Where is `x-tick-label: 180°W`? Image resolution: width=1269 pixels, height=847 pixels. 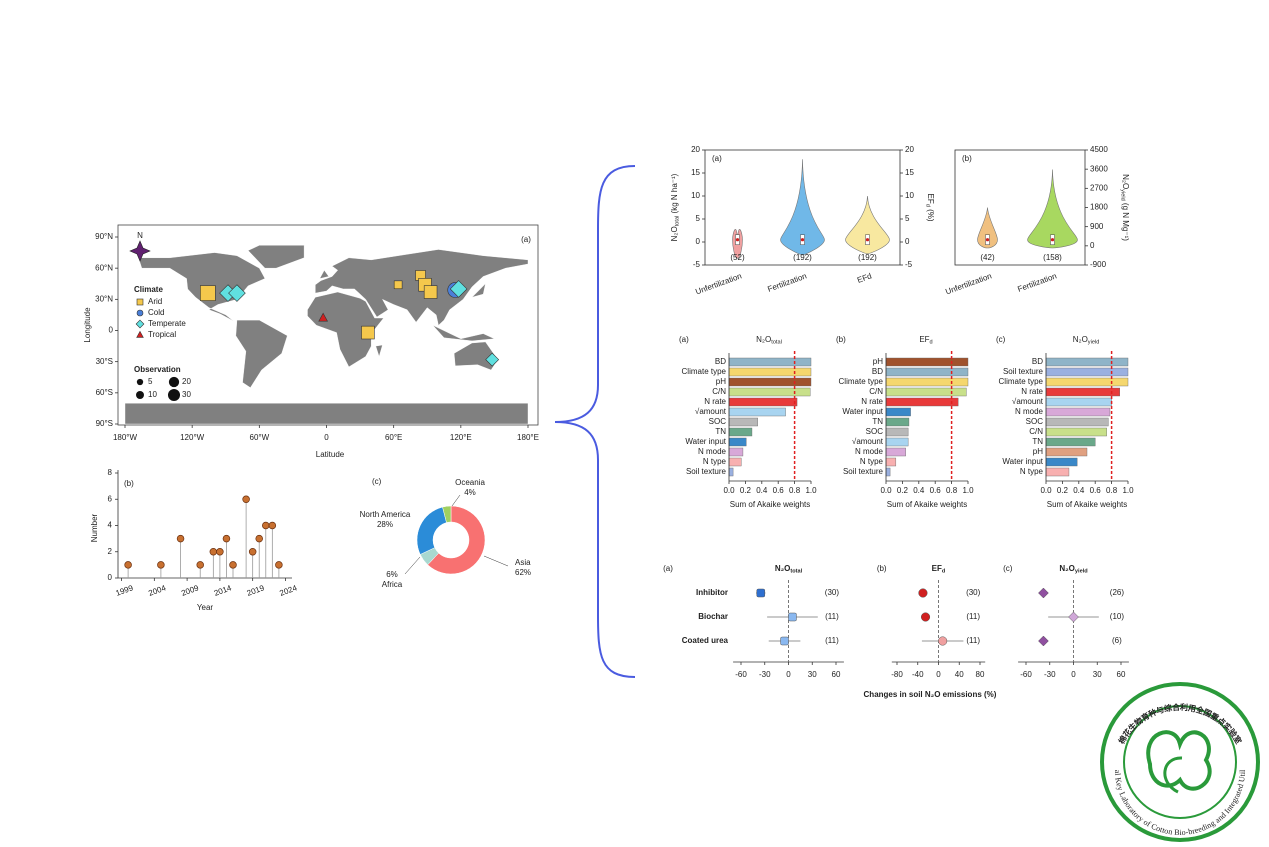 x-tick-label: 180°W is located at coordinates (125, 437).